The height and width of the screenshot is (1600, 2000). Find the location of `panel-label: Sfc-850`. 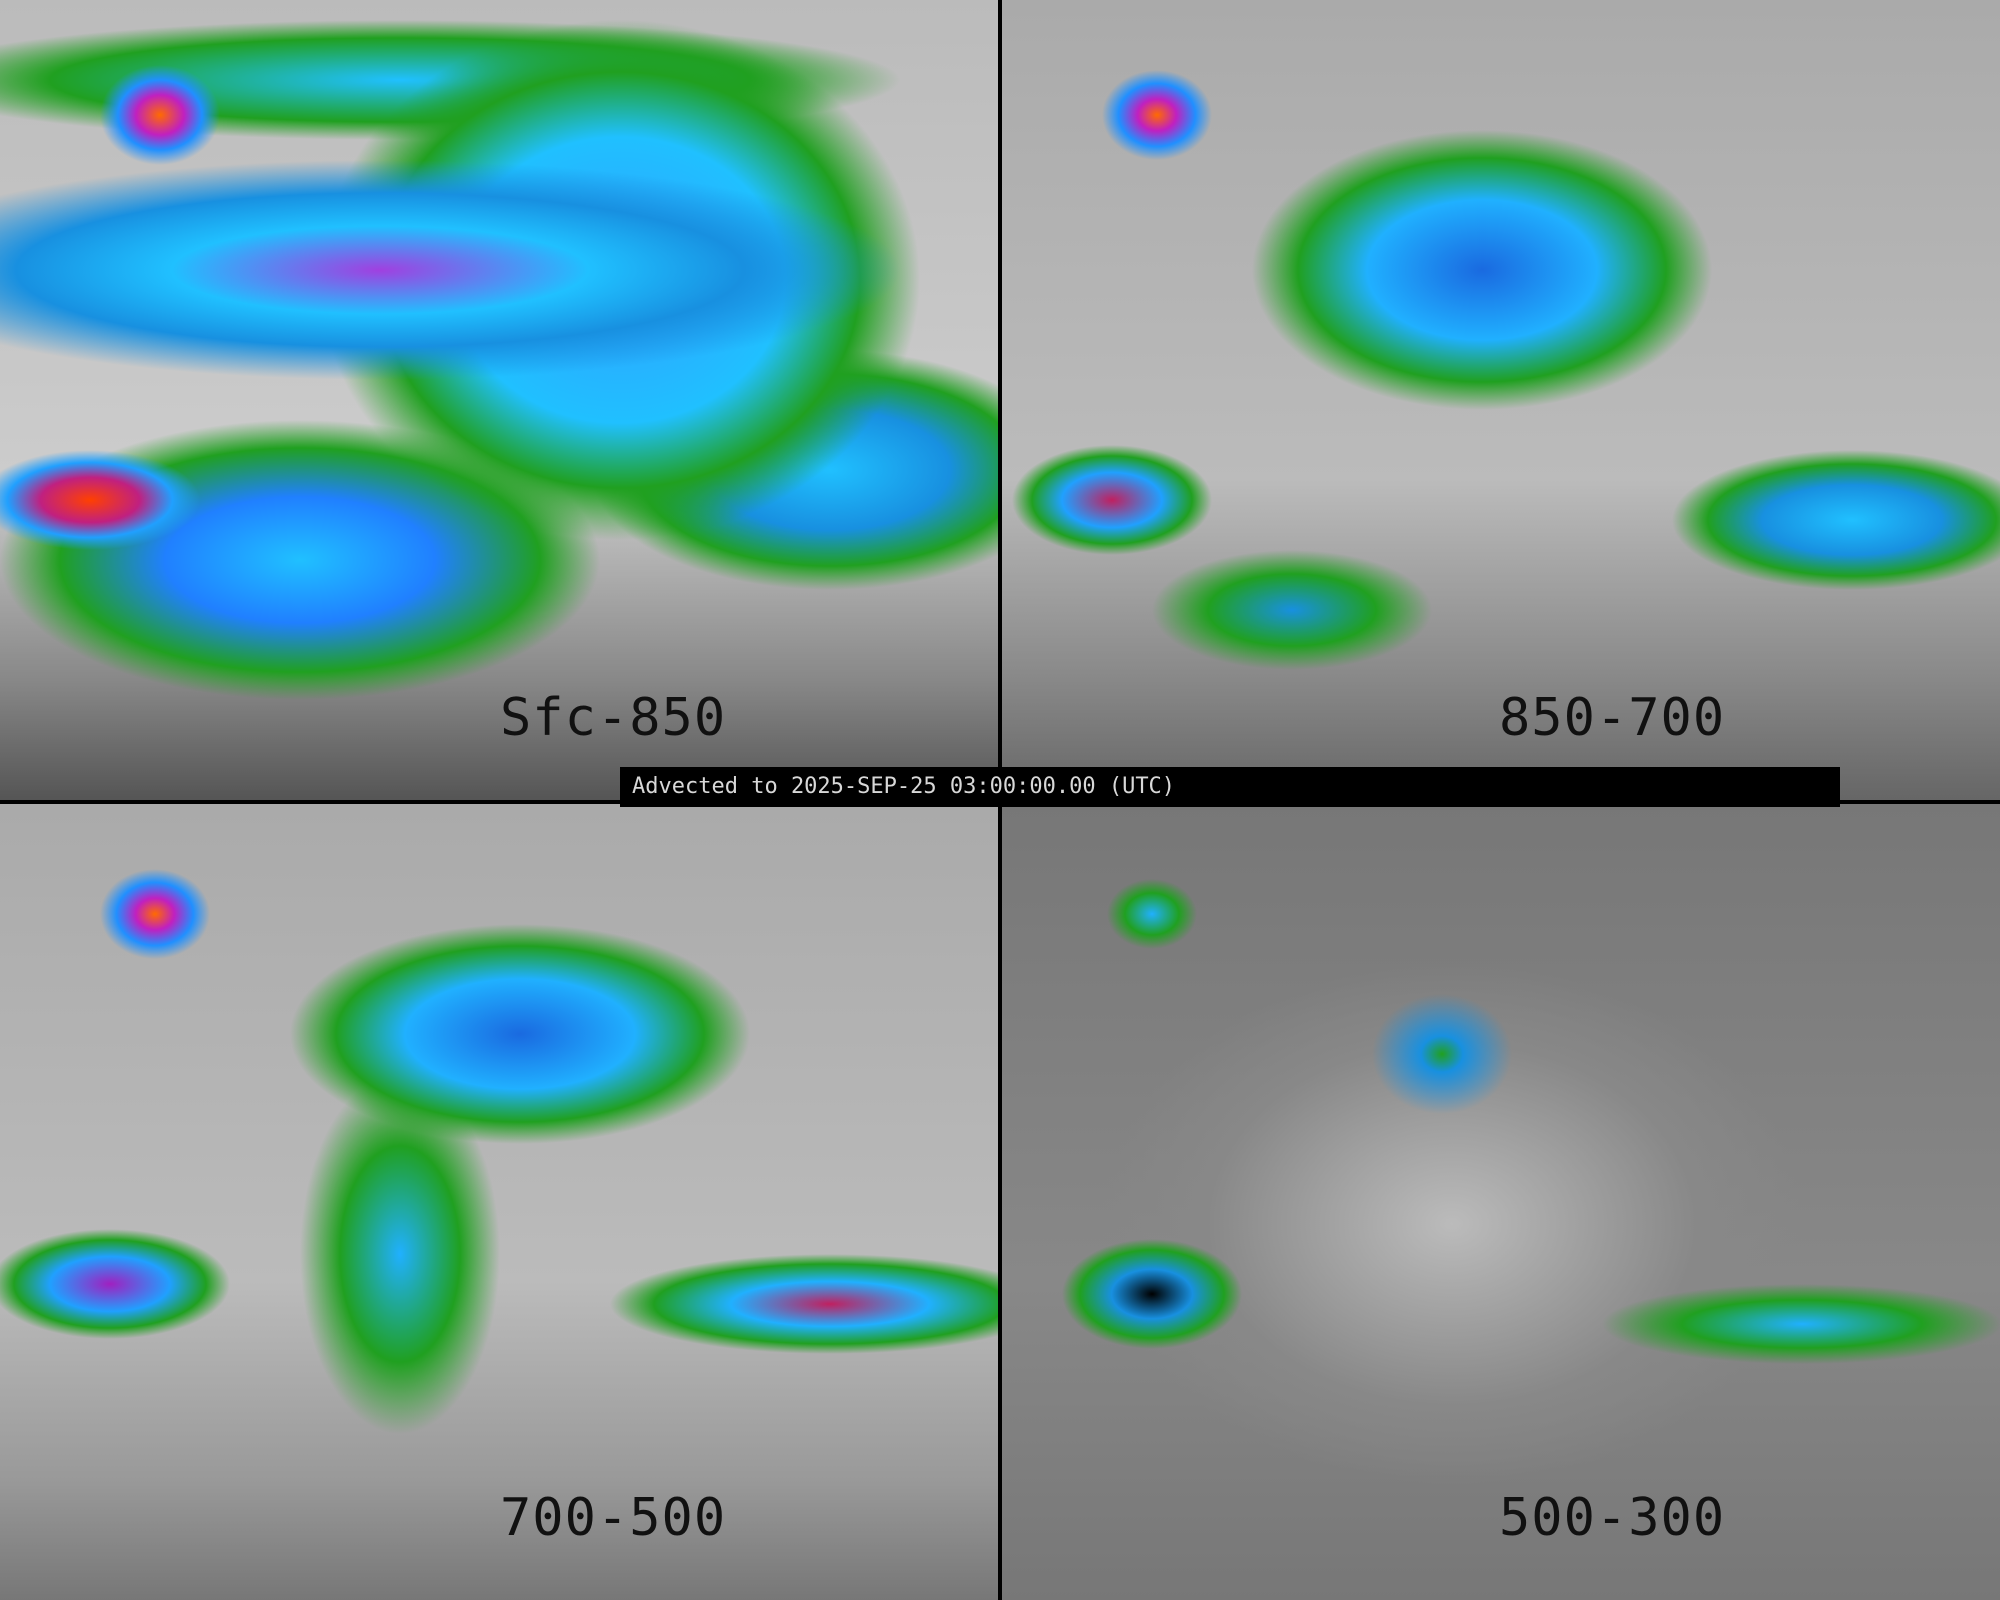

panel-label: Sfc-850 is located at coordinates (613, 718).